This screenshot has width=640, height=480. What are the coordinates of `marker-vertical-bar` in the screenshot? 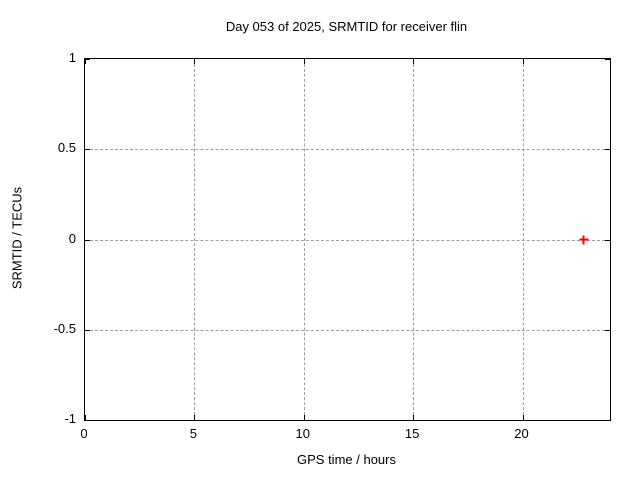 It's located at (583, 239).